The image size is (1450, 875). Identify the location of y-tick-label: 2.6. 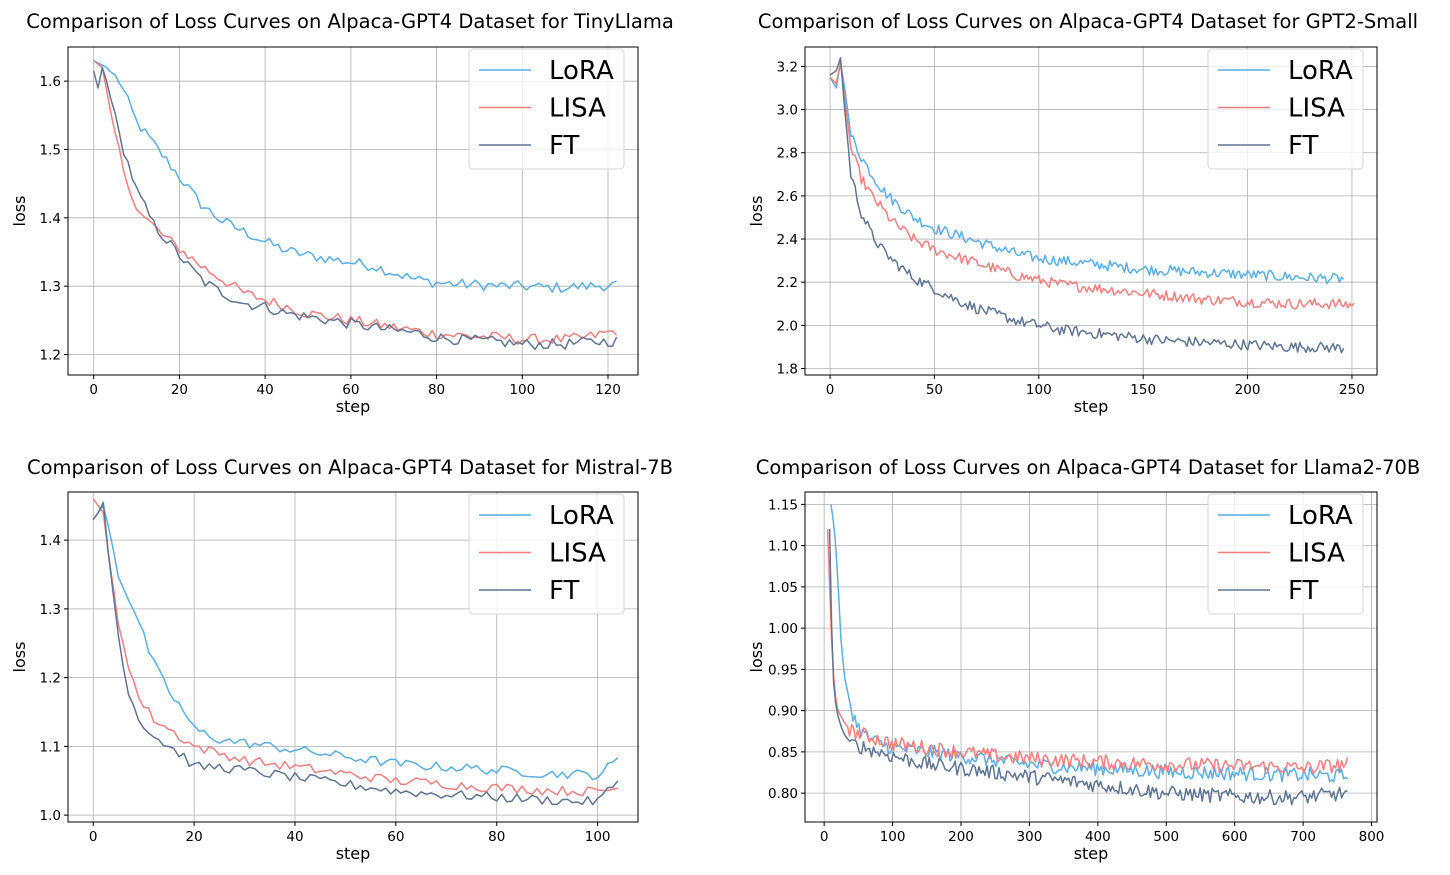
(787, 197).